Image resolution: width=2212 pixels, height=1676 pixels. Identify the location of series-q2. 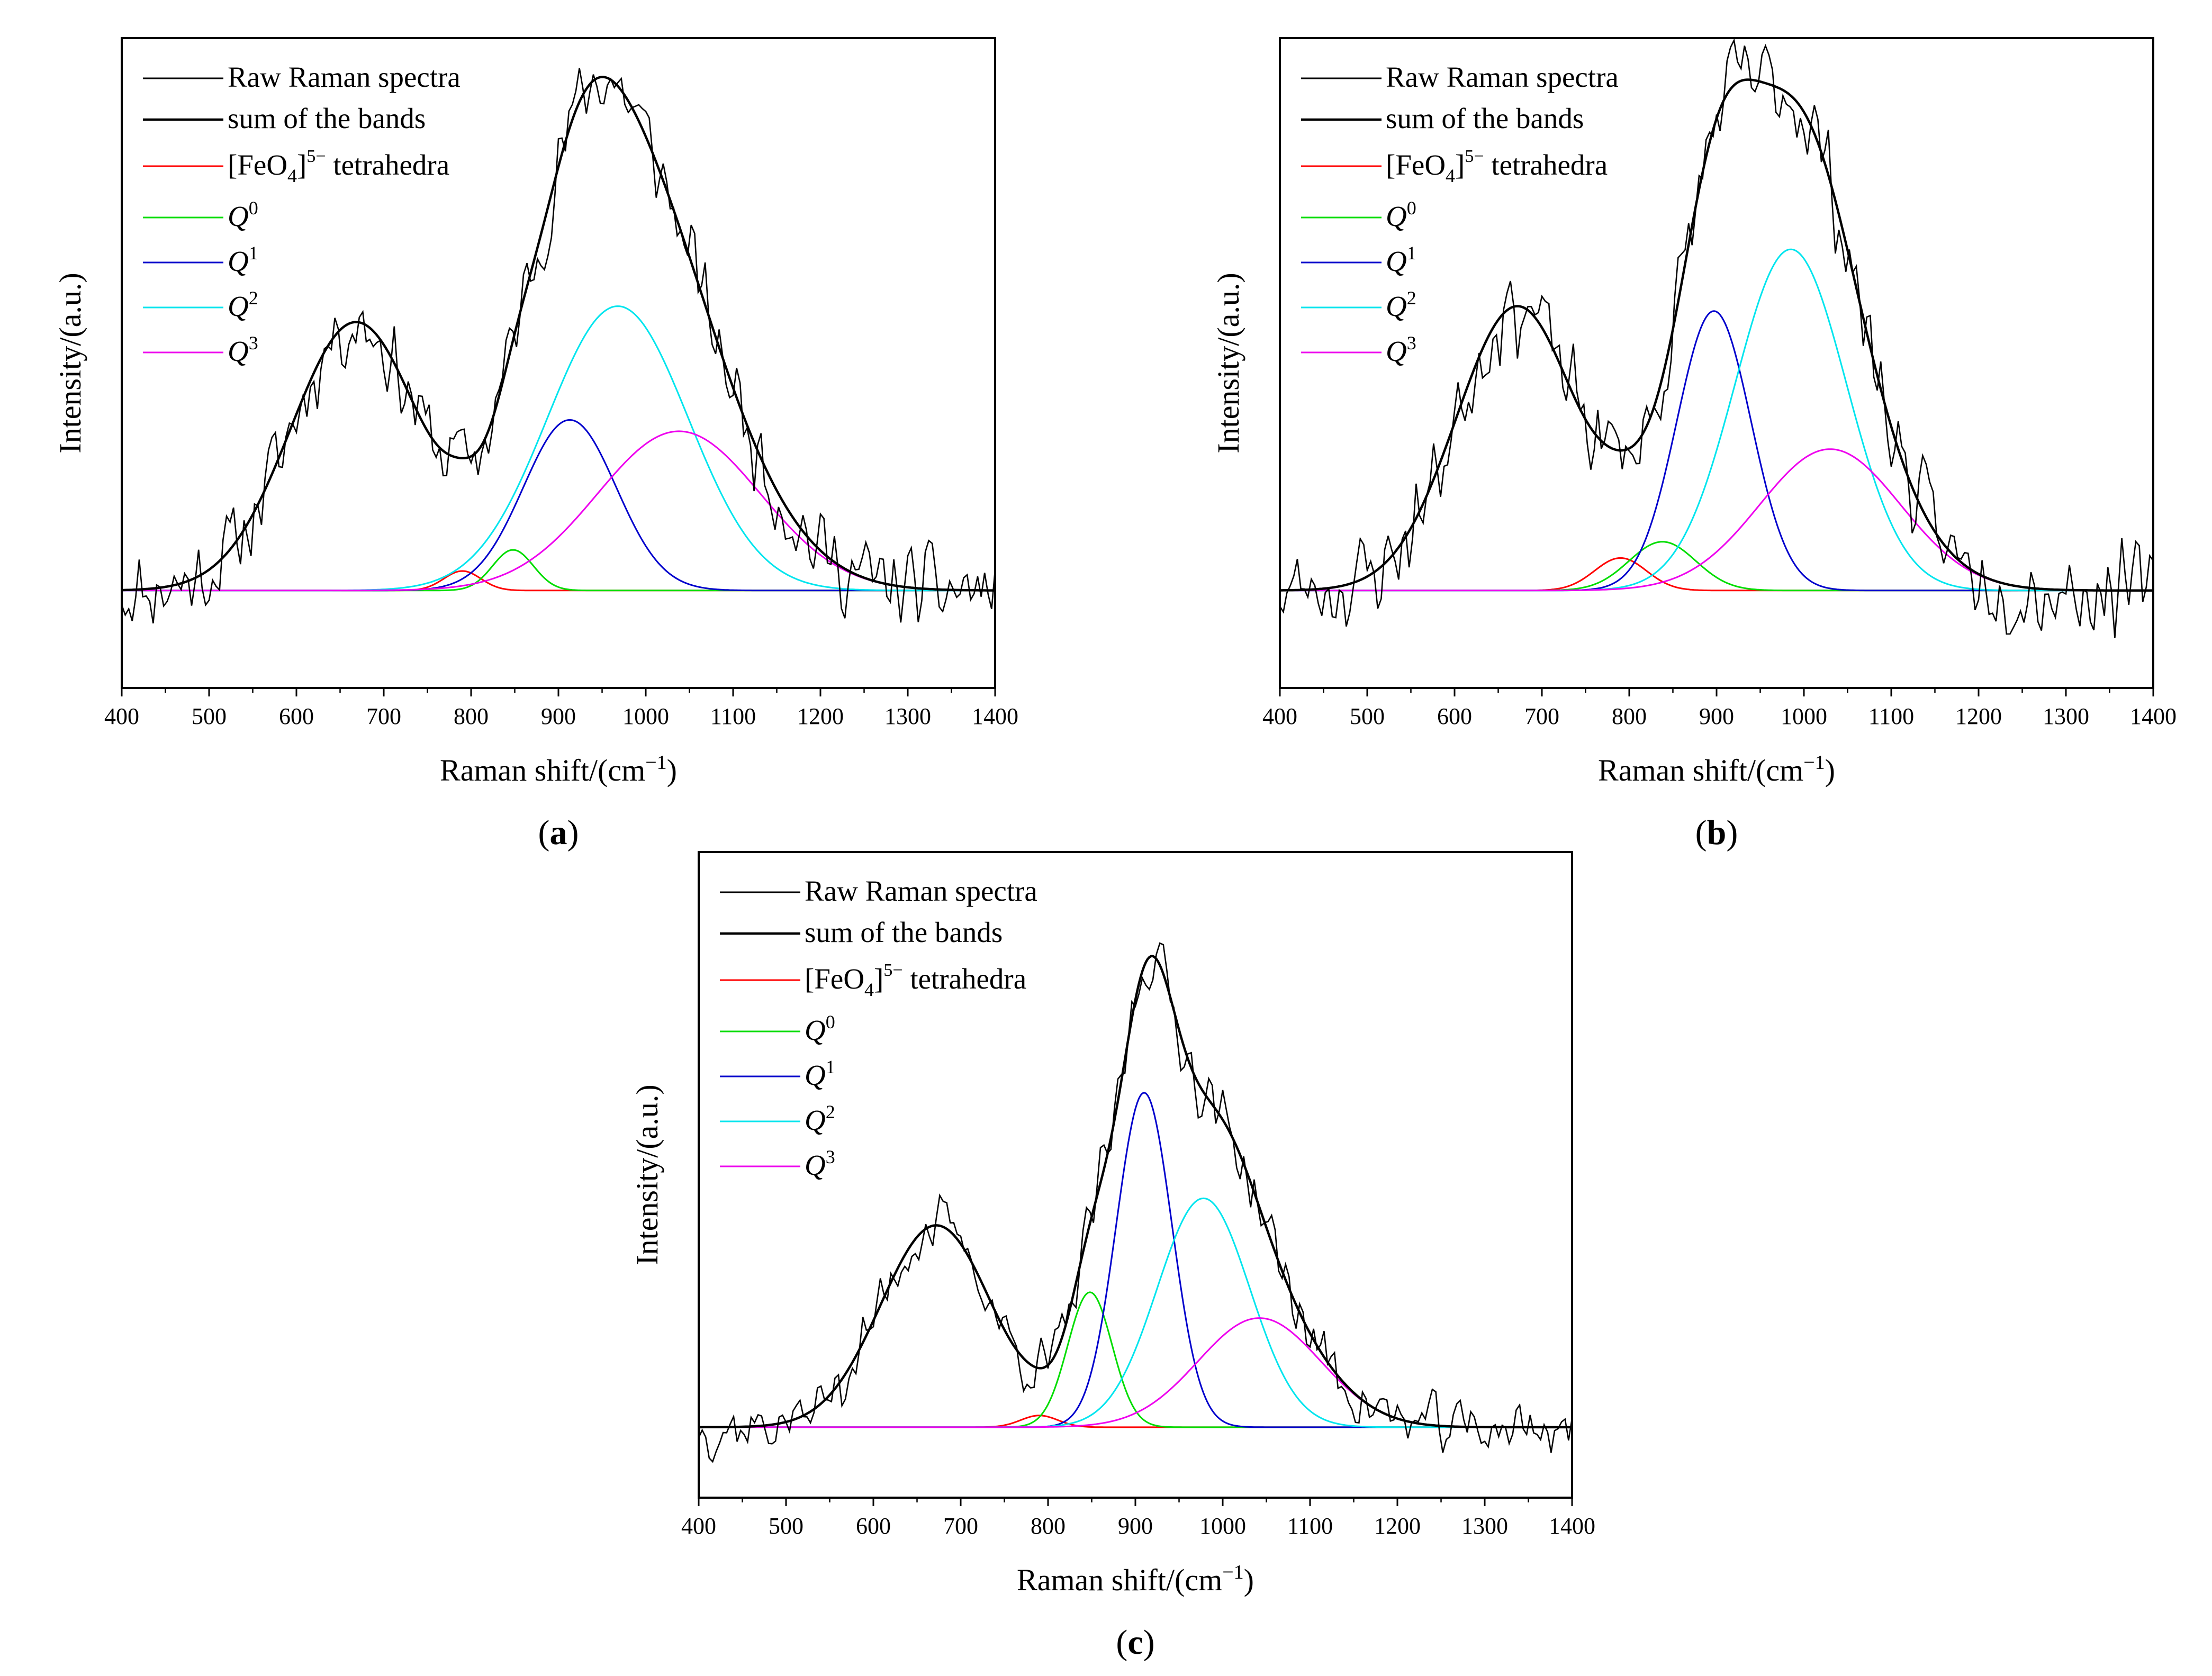
(1136, 1312).